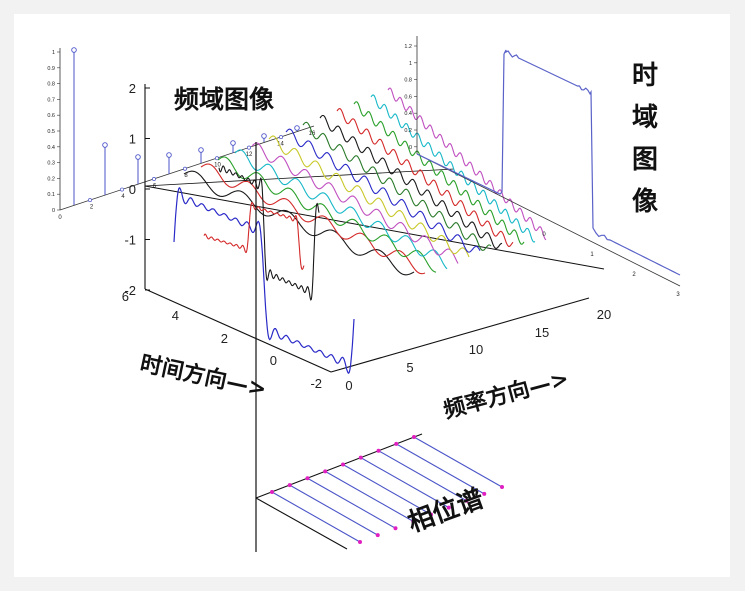  Describe the element at coordinates (408, 81) in the screenshot. I see `time-inset-y-tick-label: 0.8` at that location.